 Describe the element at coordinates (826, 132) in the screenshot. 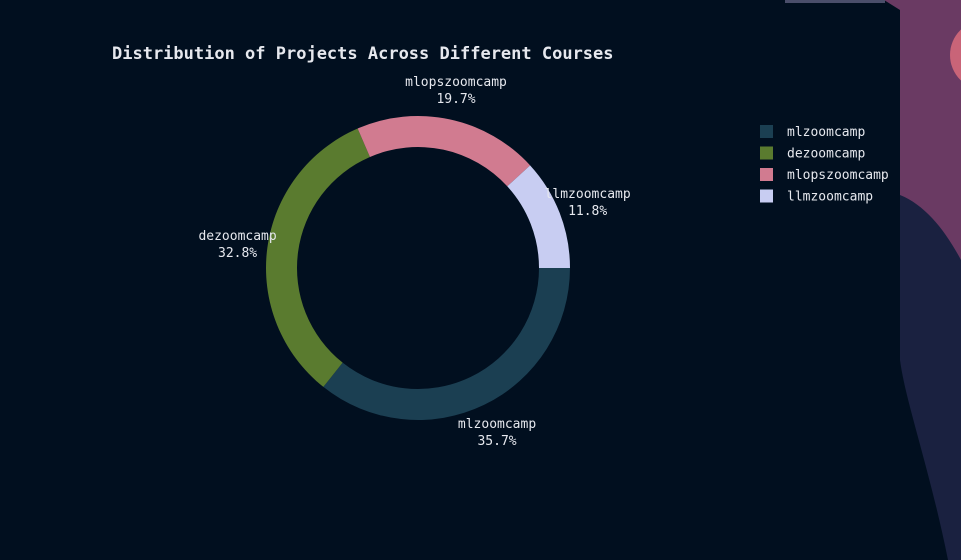

I see `legend-label: mlzoomcamp` at that location.